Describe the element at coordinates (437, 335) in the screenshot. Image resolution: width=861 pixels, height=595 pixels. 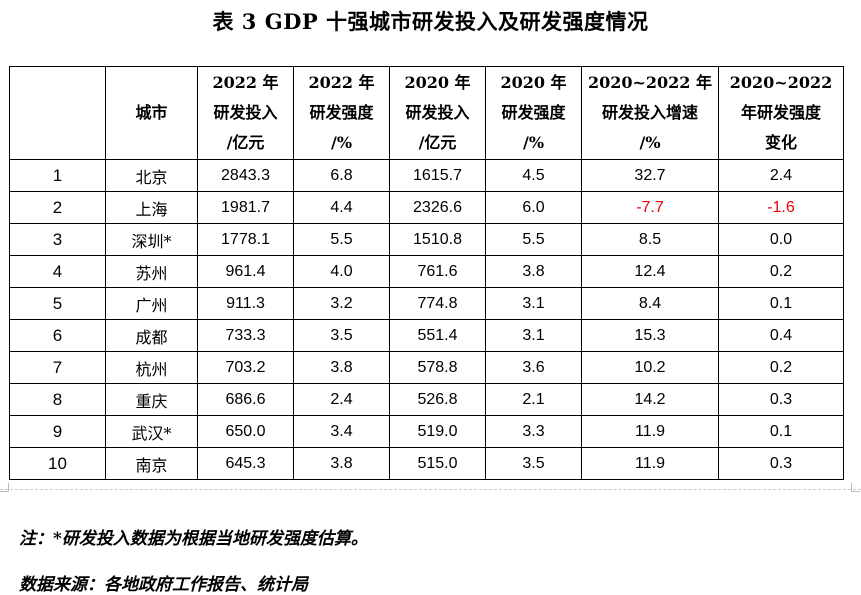
I see `cell-rd-2020: 551.4` at that location.